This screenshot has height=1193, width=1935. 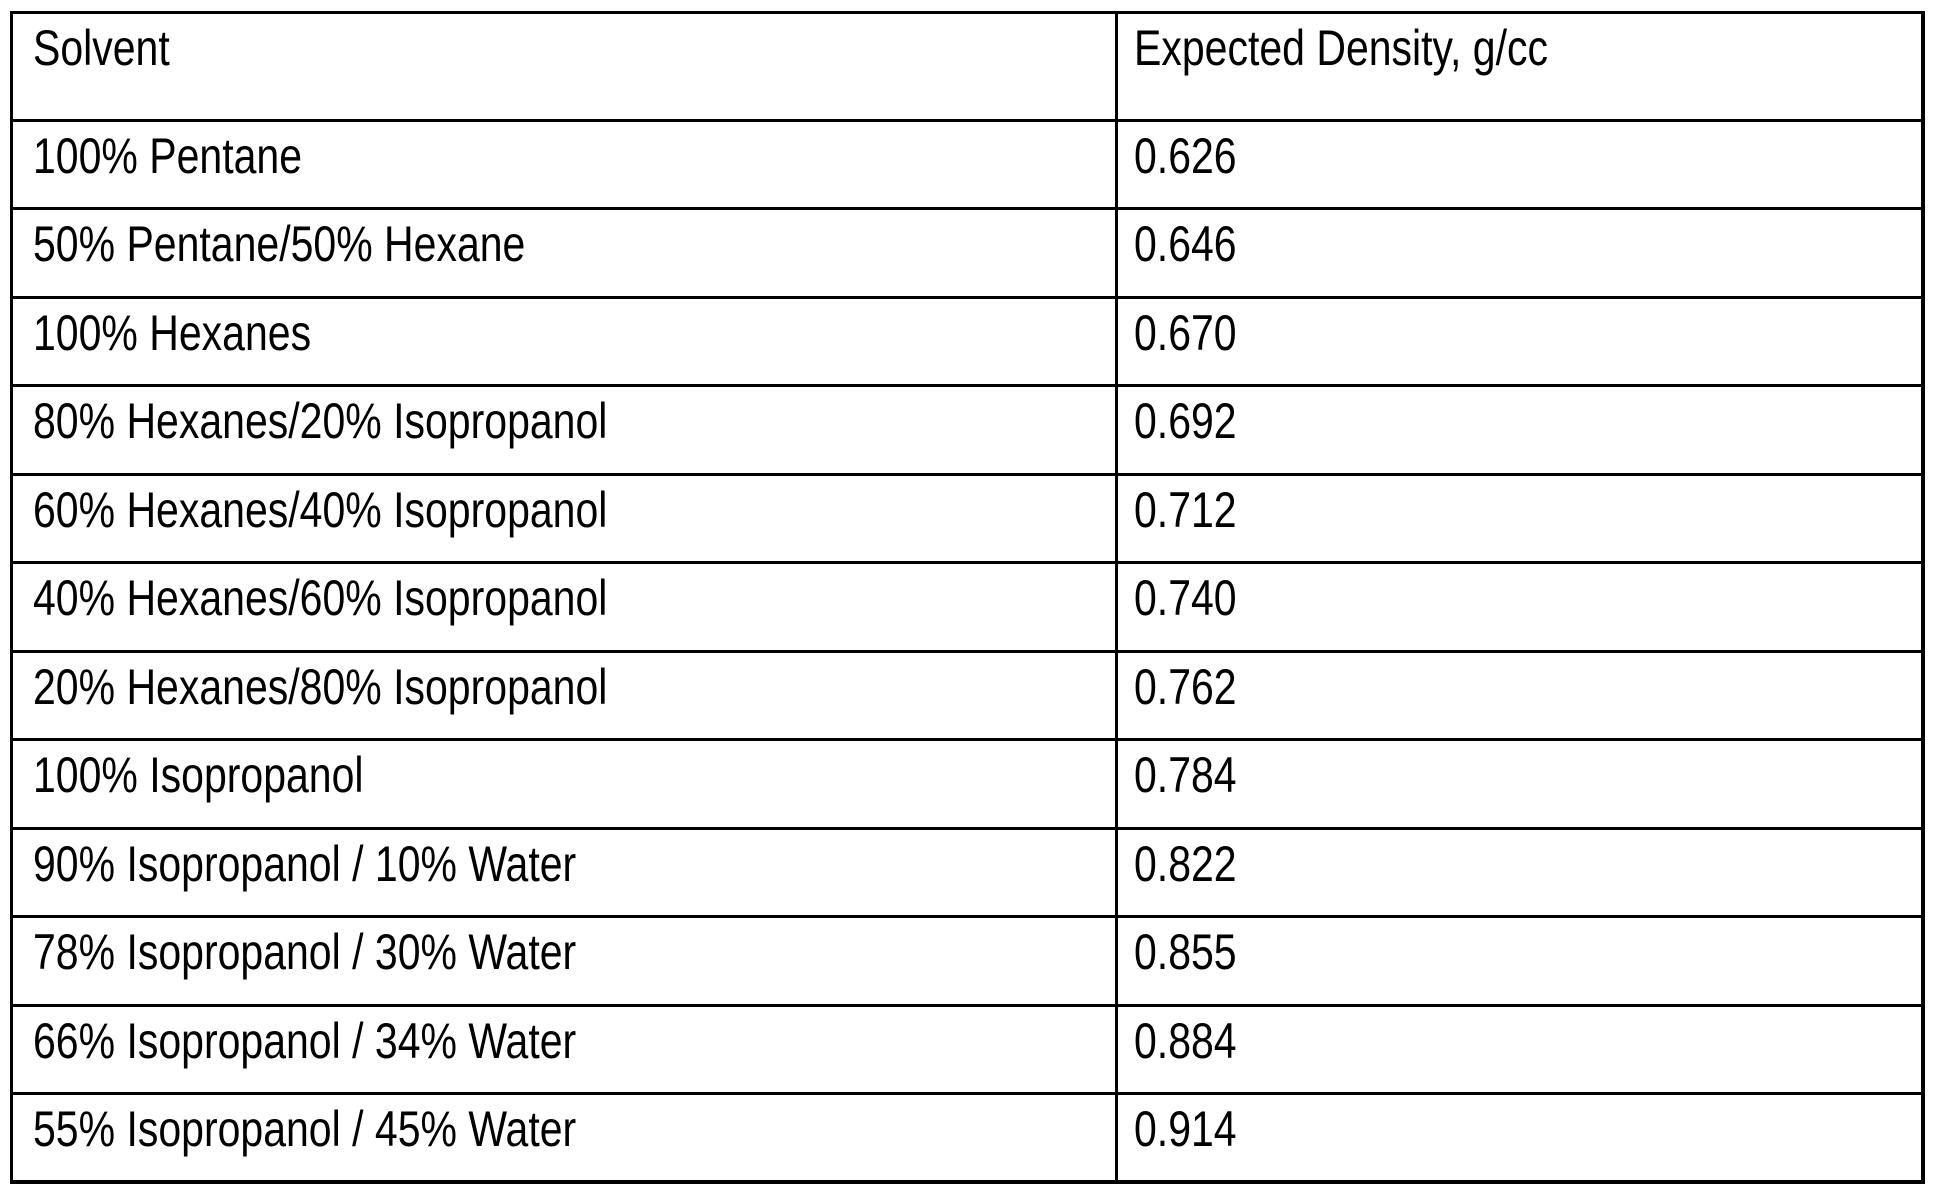 I want to click on density-value: 0.784, so click(x=1185, y=775).